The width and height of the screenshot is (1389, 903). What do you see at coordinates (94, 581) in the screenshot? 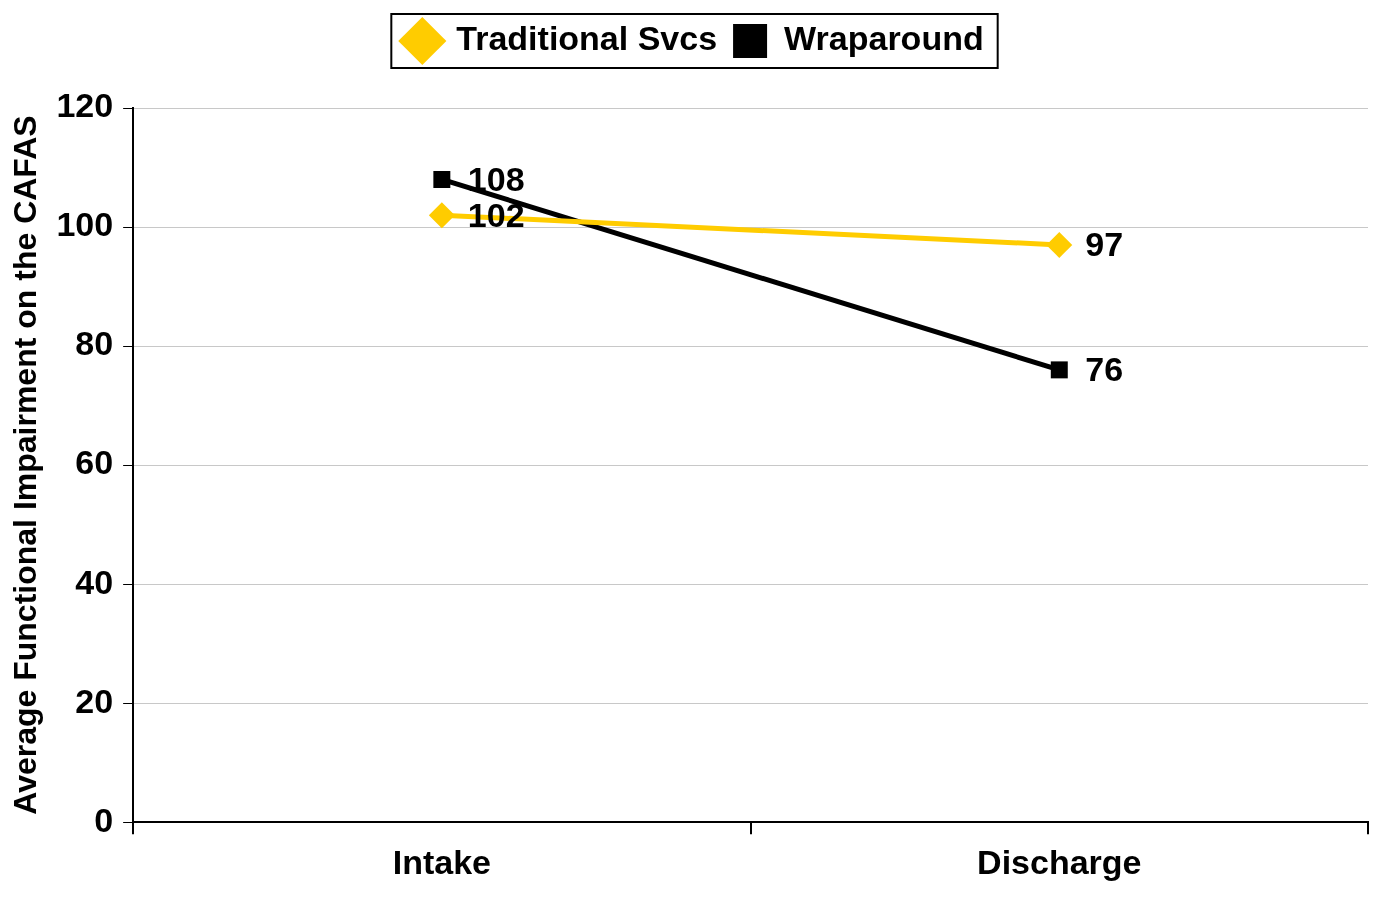
I see `y-tick-label: 40` at bounding box center [94, 581].